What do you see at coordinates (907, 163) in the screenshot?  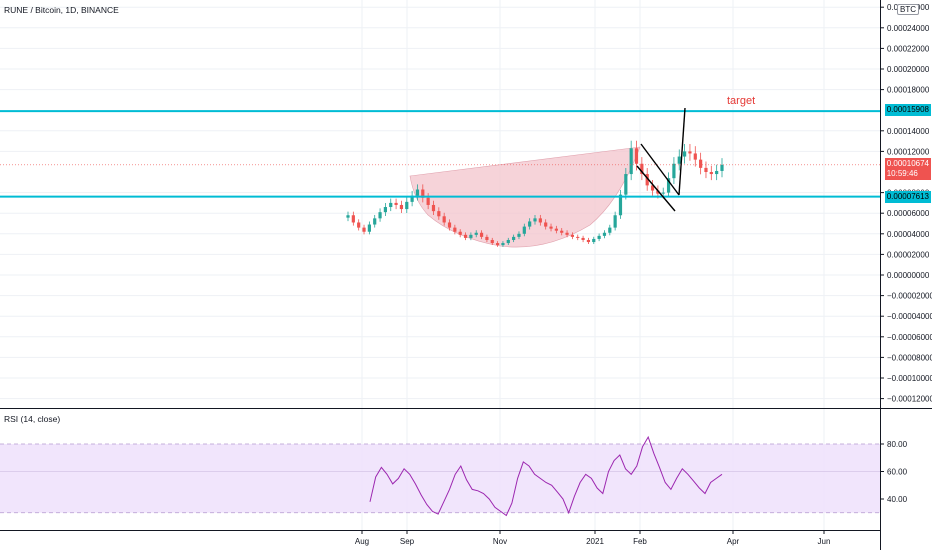 I see `last-price-value: 0.00010674` at bounding box center [907, 163].